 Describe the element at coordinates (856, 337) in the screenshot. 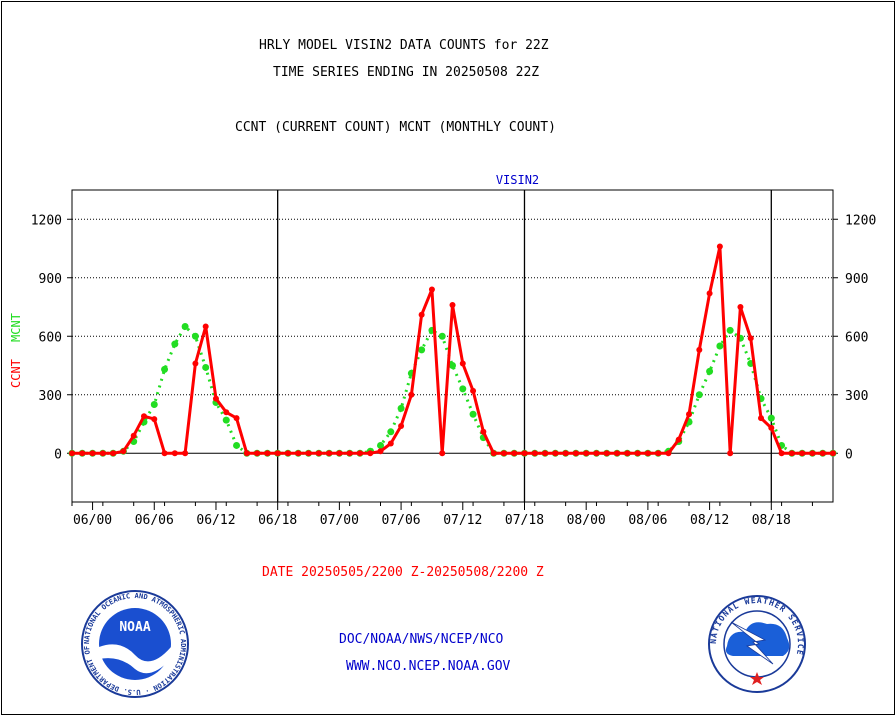

I see `y-tick-label-right: 600` at that location.